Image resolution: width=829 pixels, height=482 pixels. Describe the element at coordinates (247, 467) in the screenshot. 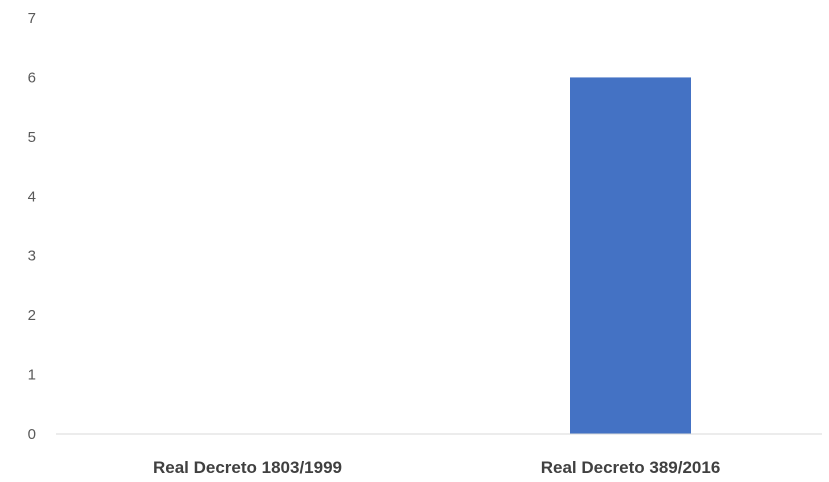

I see `x-category-label: Real Decreto 1803/1999` at that location.